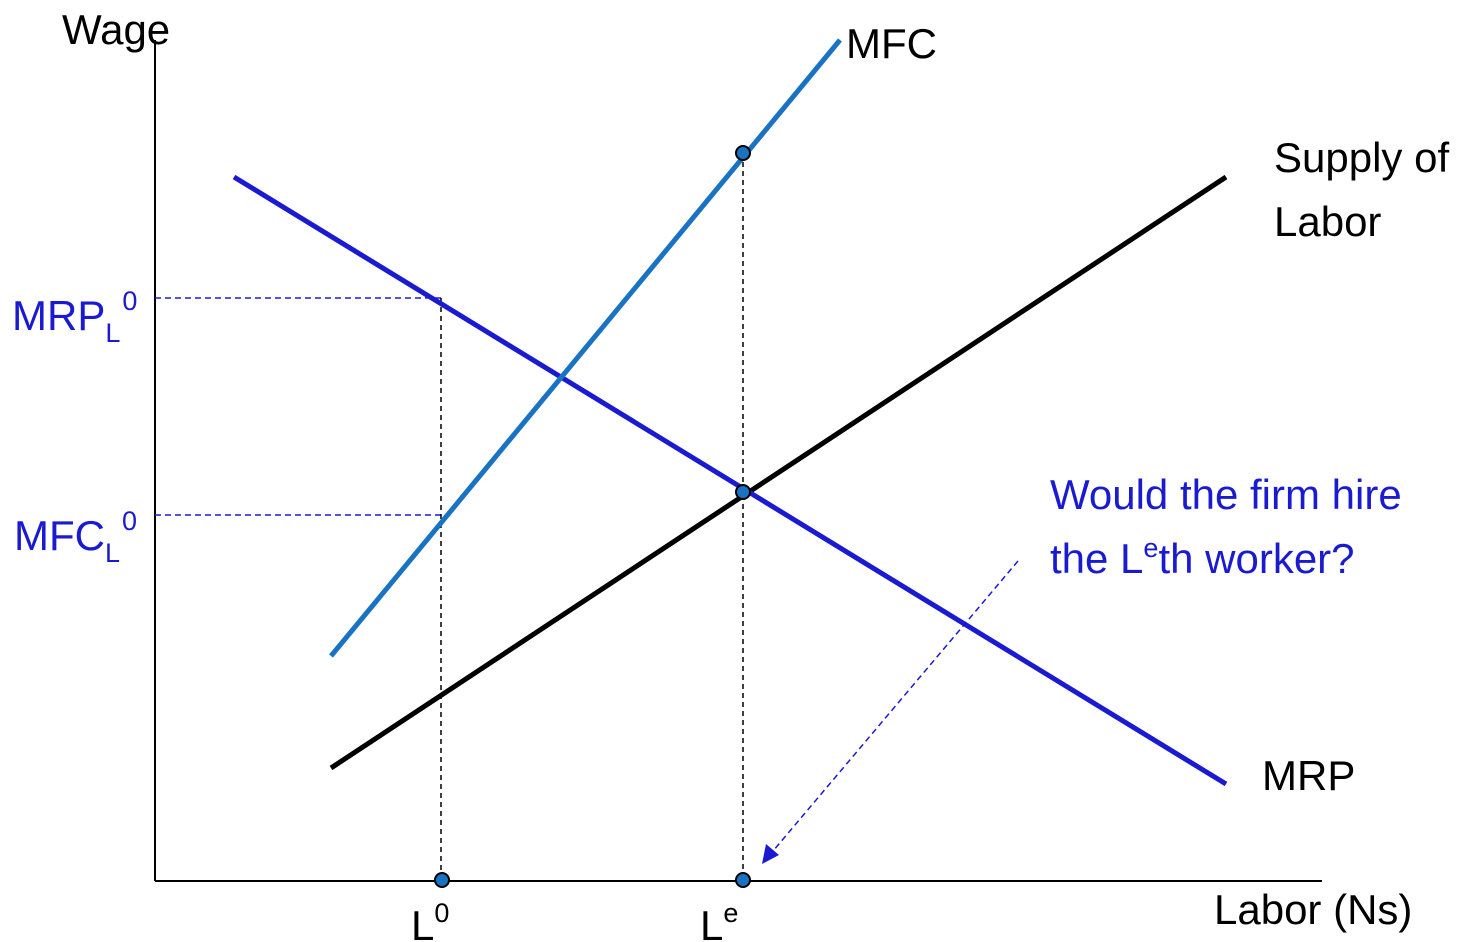 Image resolution: width=1483 pixels, height=942 pixels. What do you see at coordinates (770, 854) in the screenshot?
I see `annotation-arrowhead` at bounding box center [770, 854].